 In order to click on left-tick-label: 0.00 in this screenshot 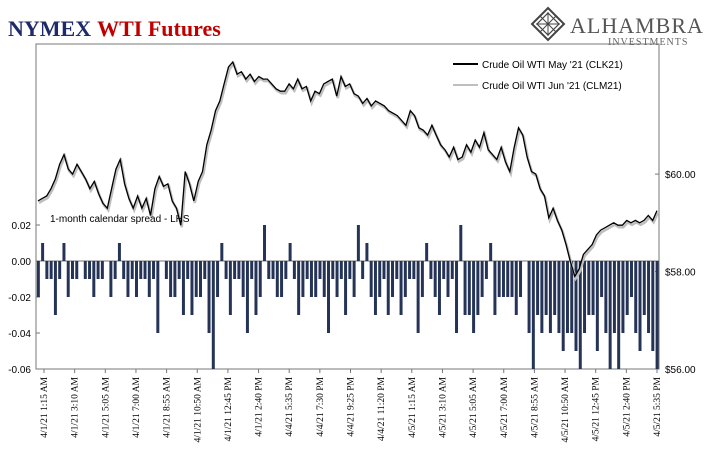, I will do `click(22, 262)`.